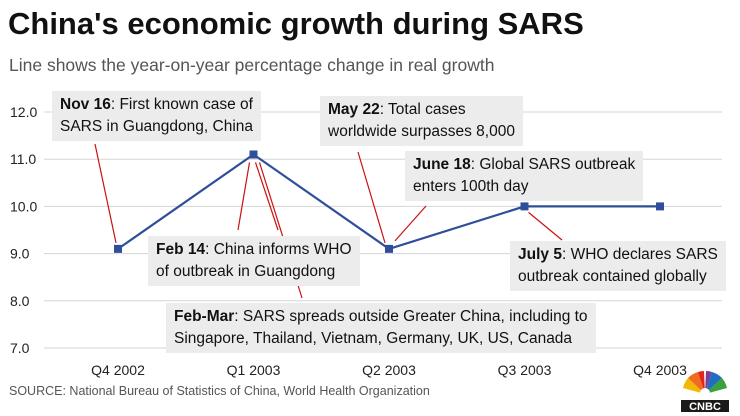 The width and height of the screenshot is (740, 416). What do you see at coordinates (181, 104) in the screenshot?
I see `annotation-text: : First known case of` at bounding box center [181, 104].